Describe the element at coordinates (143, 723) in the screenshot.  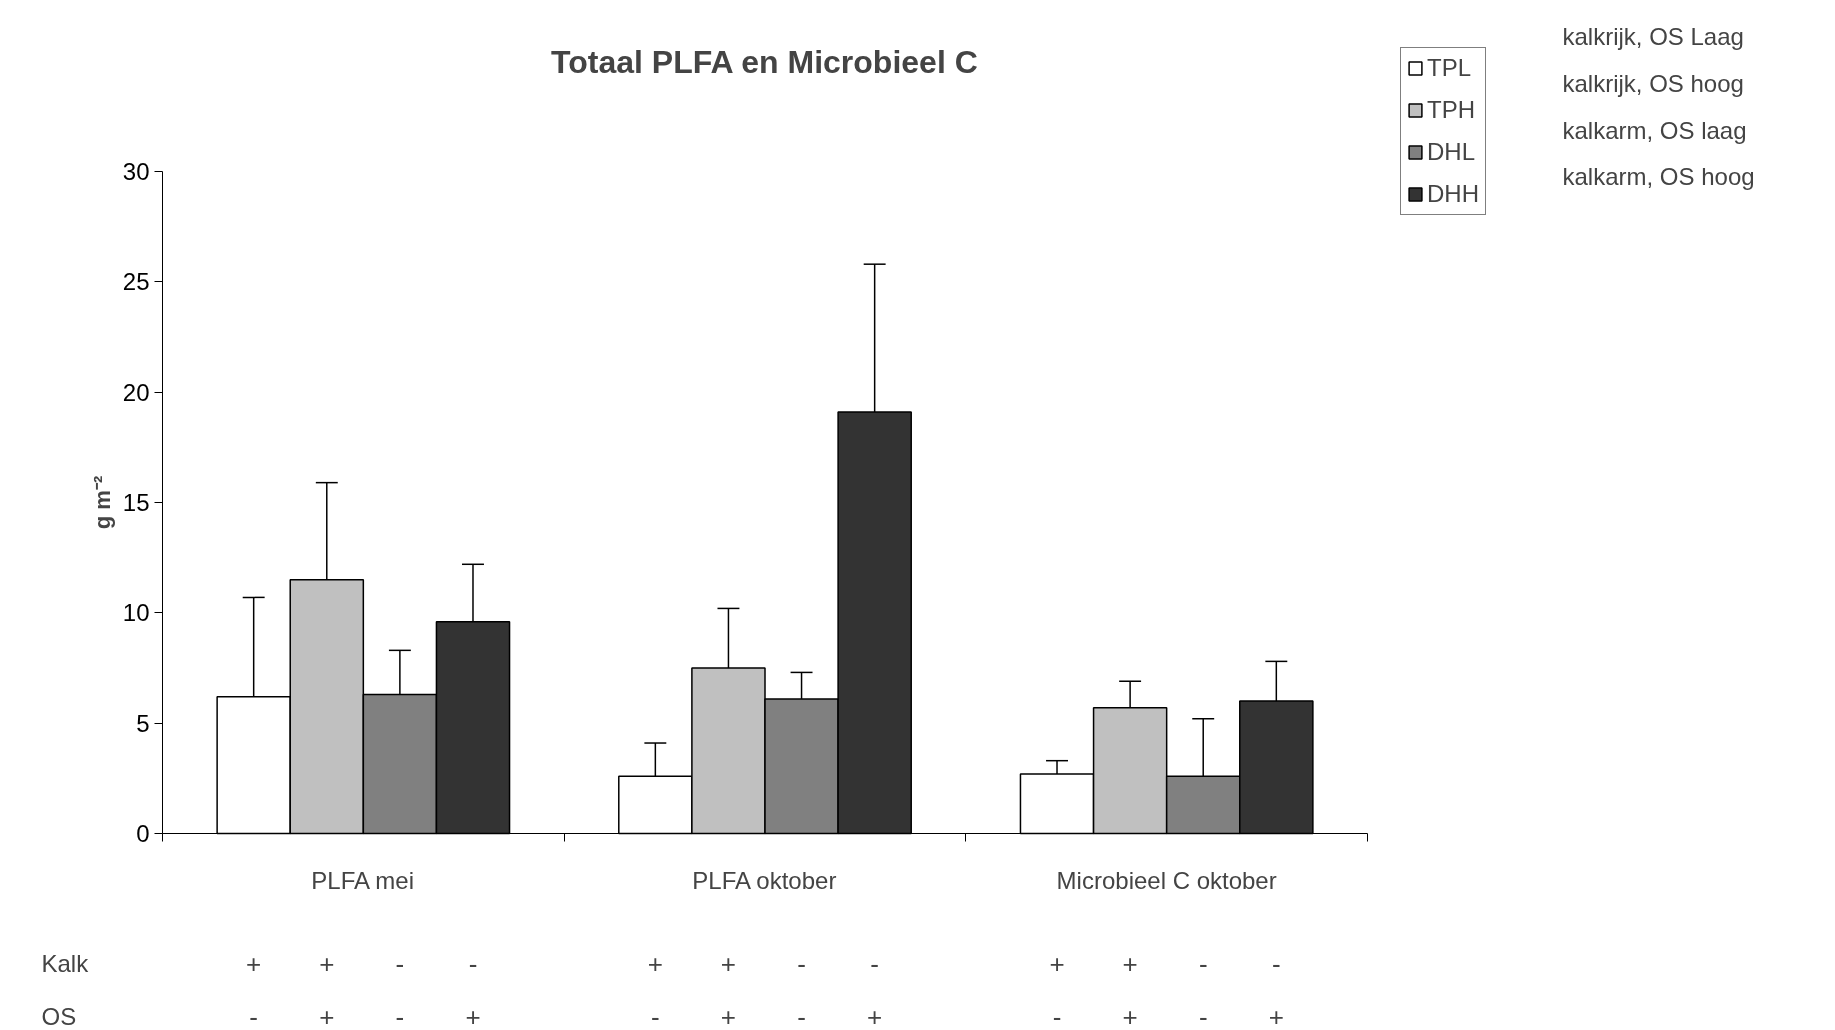
I see `y-tick-label: 5` at that location.